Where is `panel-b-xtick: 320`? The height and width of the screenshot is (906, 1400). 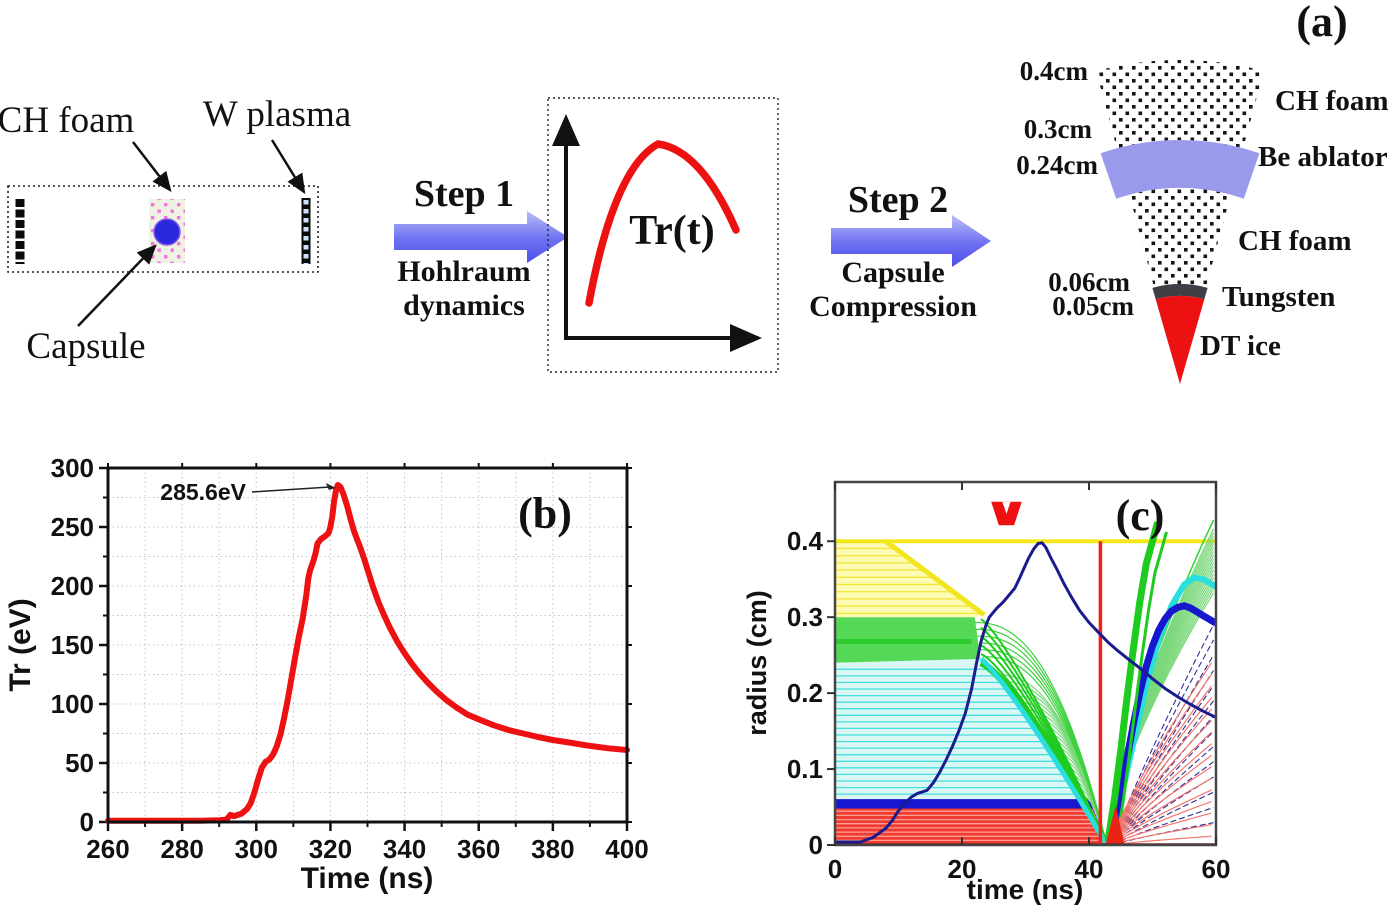 panel-b-xtick: 320 is located at coordinates (330, 849).